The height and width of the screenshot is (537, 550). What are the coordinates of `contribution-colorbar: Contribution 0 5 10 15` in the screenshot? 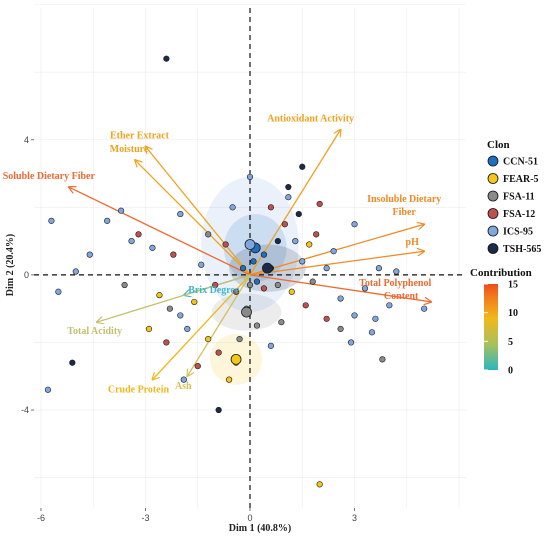 It's located at (501, 322).